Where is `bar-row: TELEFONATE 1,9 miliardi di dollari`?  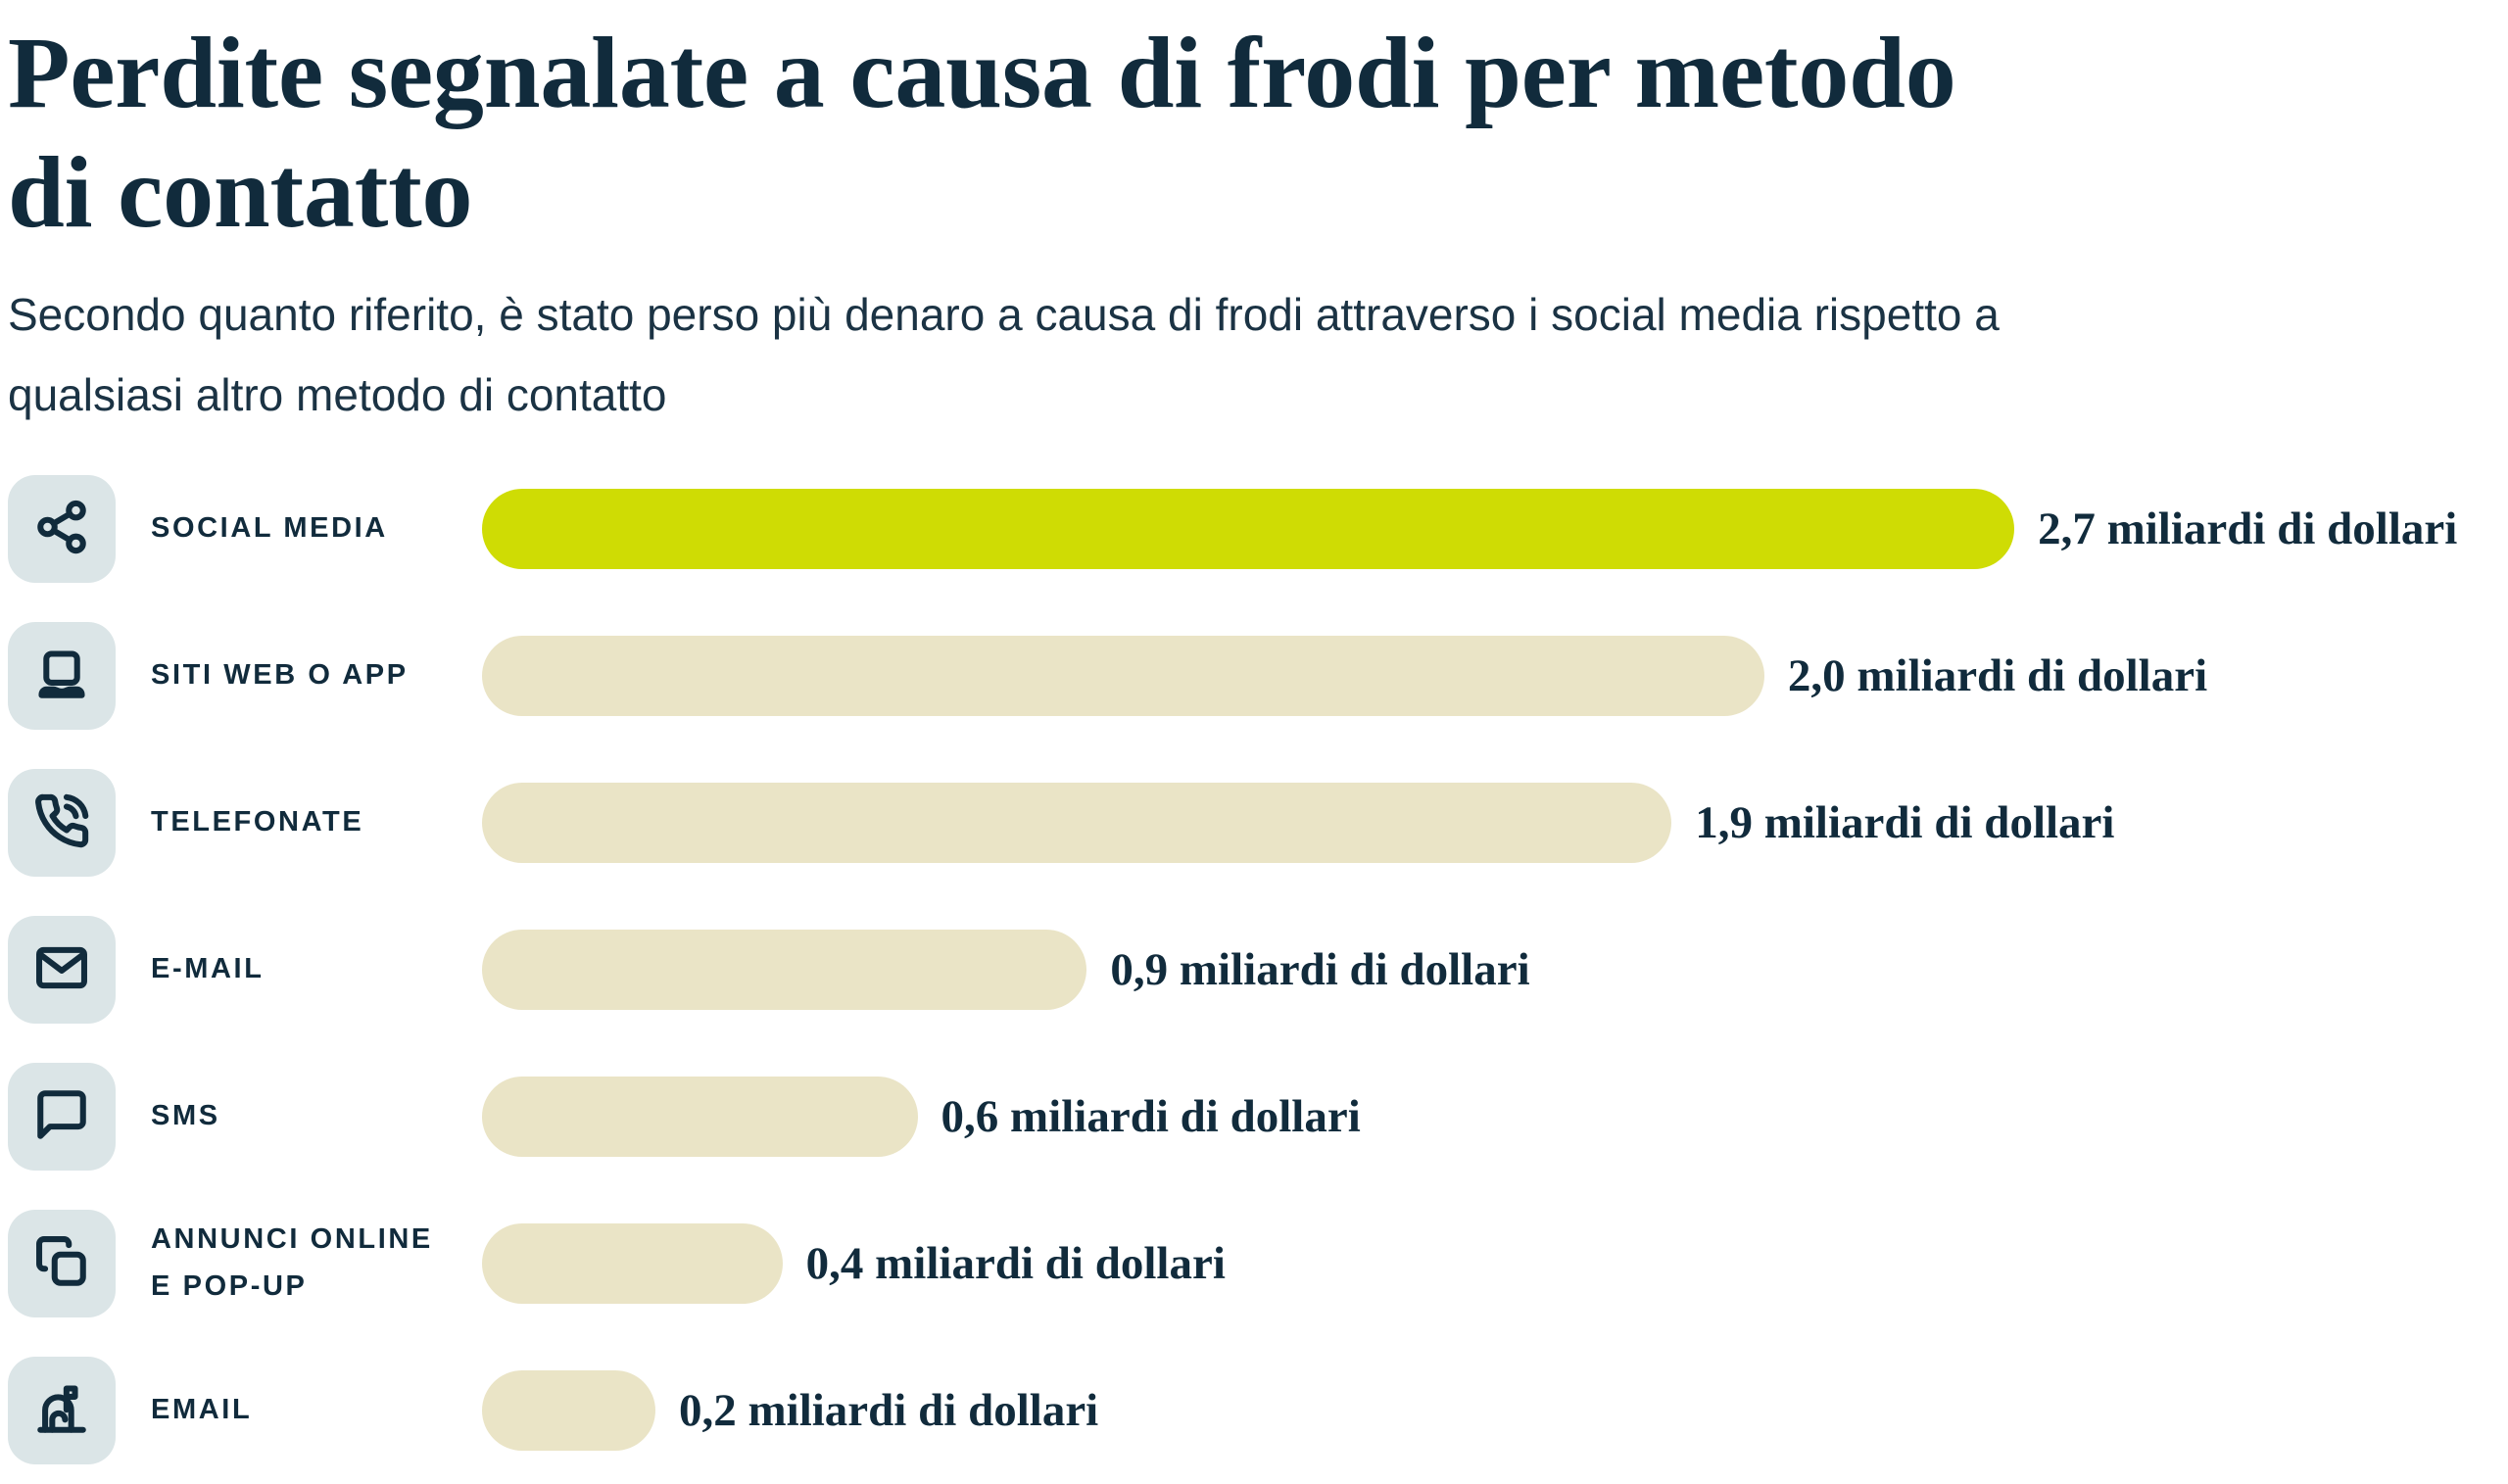 bar-row: TELEFONATE 1,9 miliardi di dollari is located at coordinates (1253, 822).